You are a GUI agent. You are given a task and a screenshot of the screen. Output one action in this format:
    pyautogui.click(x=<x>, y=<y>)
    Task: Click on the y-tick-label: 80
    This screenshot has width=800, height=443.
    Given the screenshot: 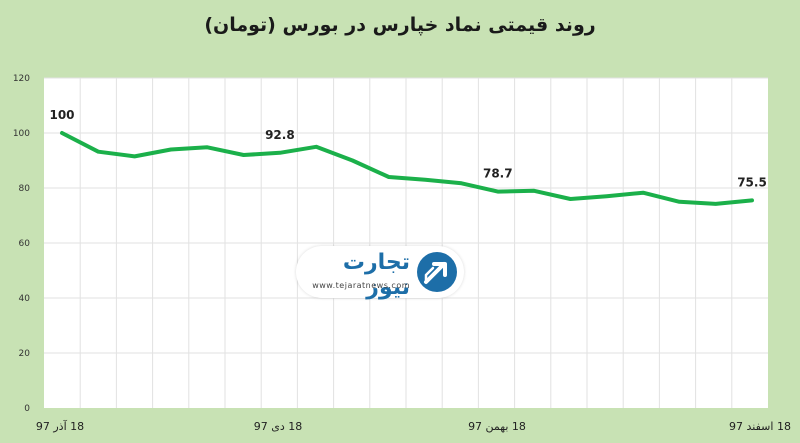 What is the action you would take?
    pyautogui.click(x=25, y=189)
    